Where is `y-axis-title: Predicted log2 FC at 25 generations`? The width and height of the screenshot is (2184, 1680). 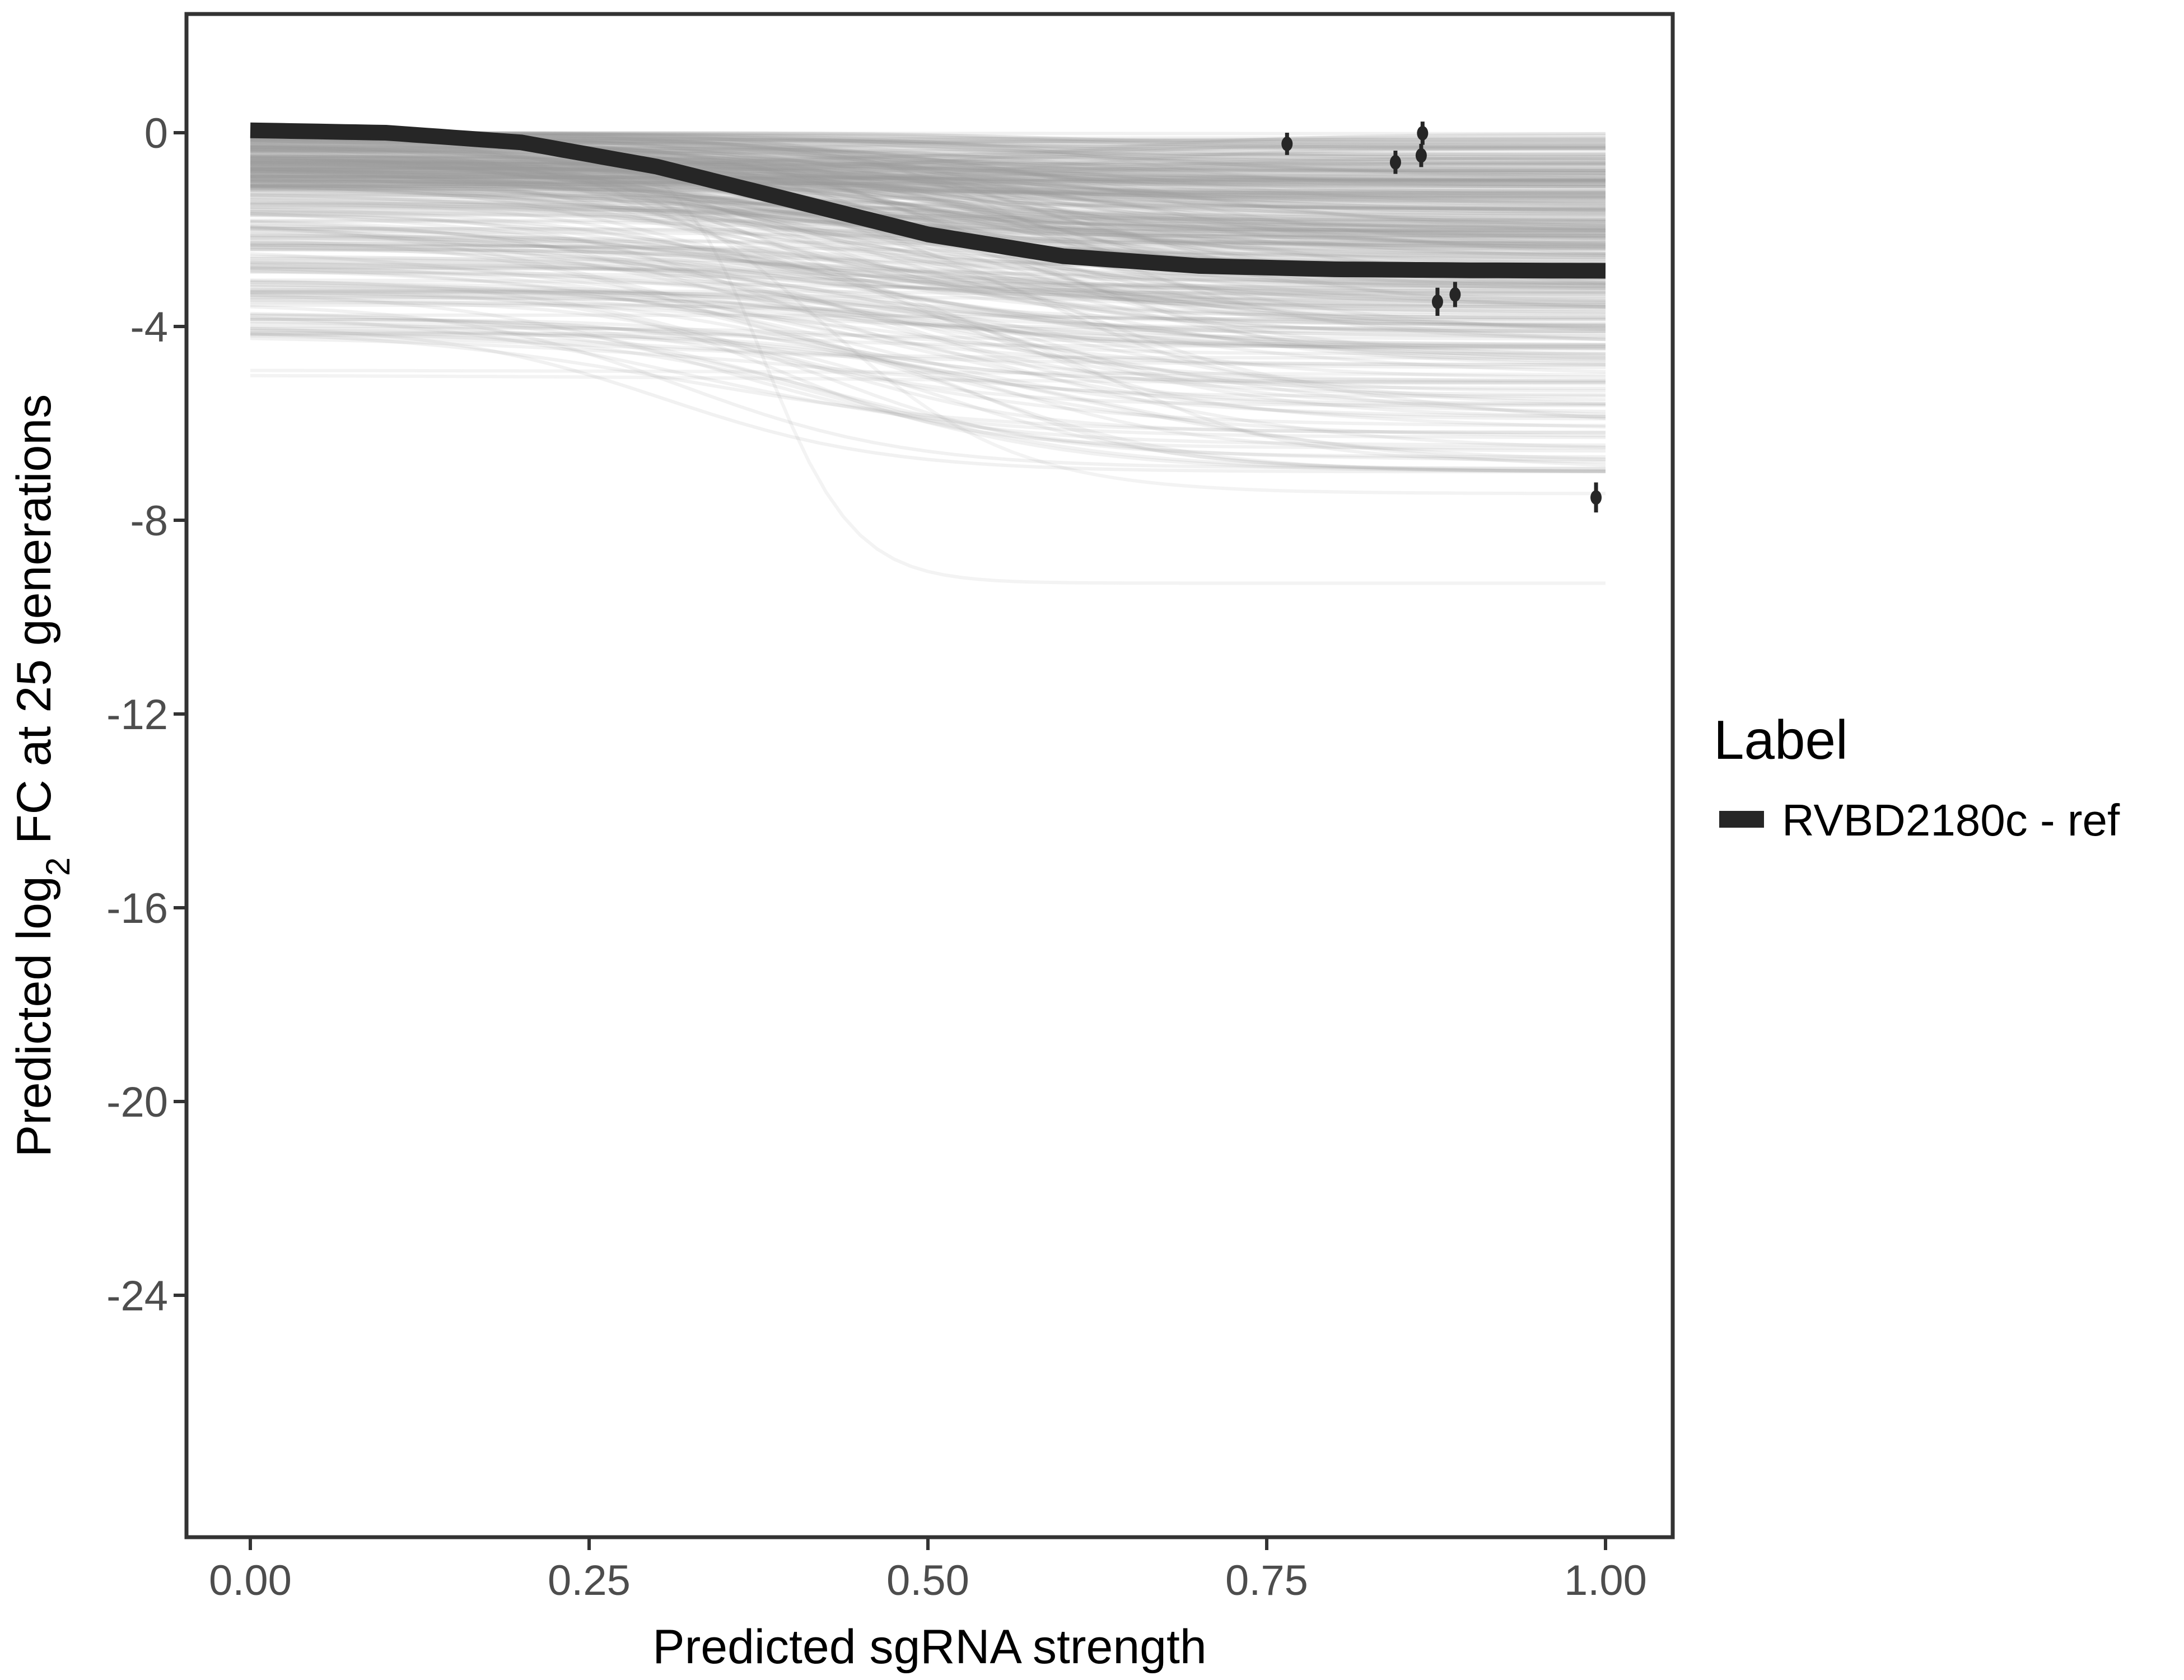
y-axis-title: Predicted log2 FC at 25 generations is located at coordinates (42, 776).